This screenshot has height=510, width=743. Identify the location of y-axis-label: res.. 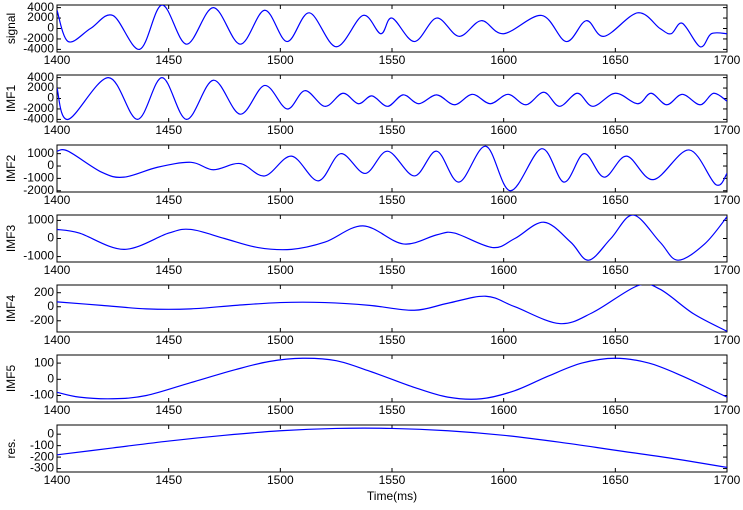
(11, 448).